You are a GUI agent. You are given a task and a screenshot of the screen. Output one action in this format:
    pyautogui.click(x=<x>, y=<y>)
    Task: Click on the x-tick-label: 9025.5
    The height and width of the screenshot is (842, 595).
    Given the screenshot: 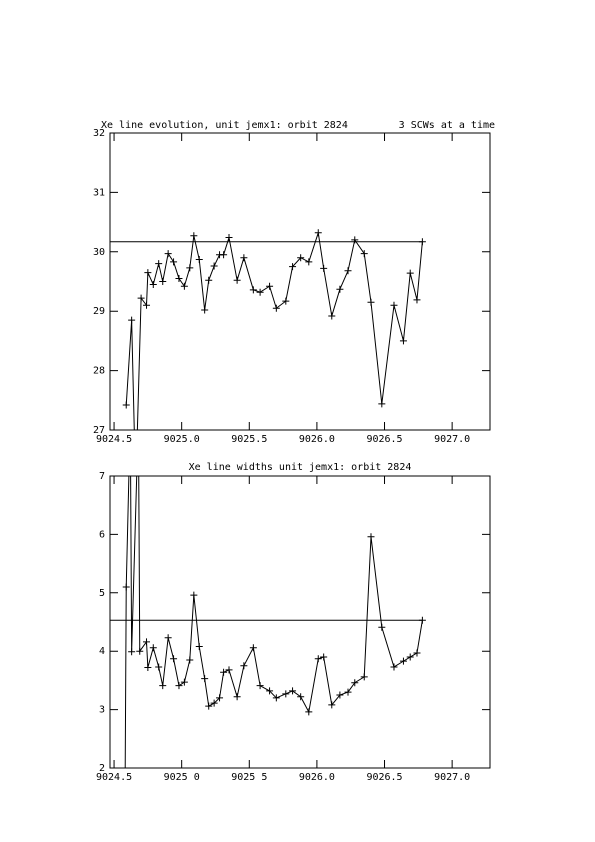 What is the action you would take?
    pyautogui.click(x=249, y=439)
    